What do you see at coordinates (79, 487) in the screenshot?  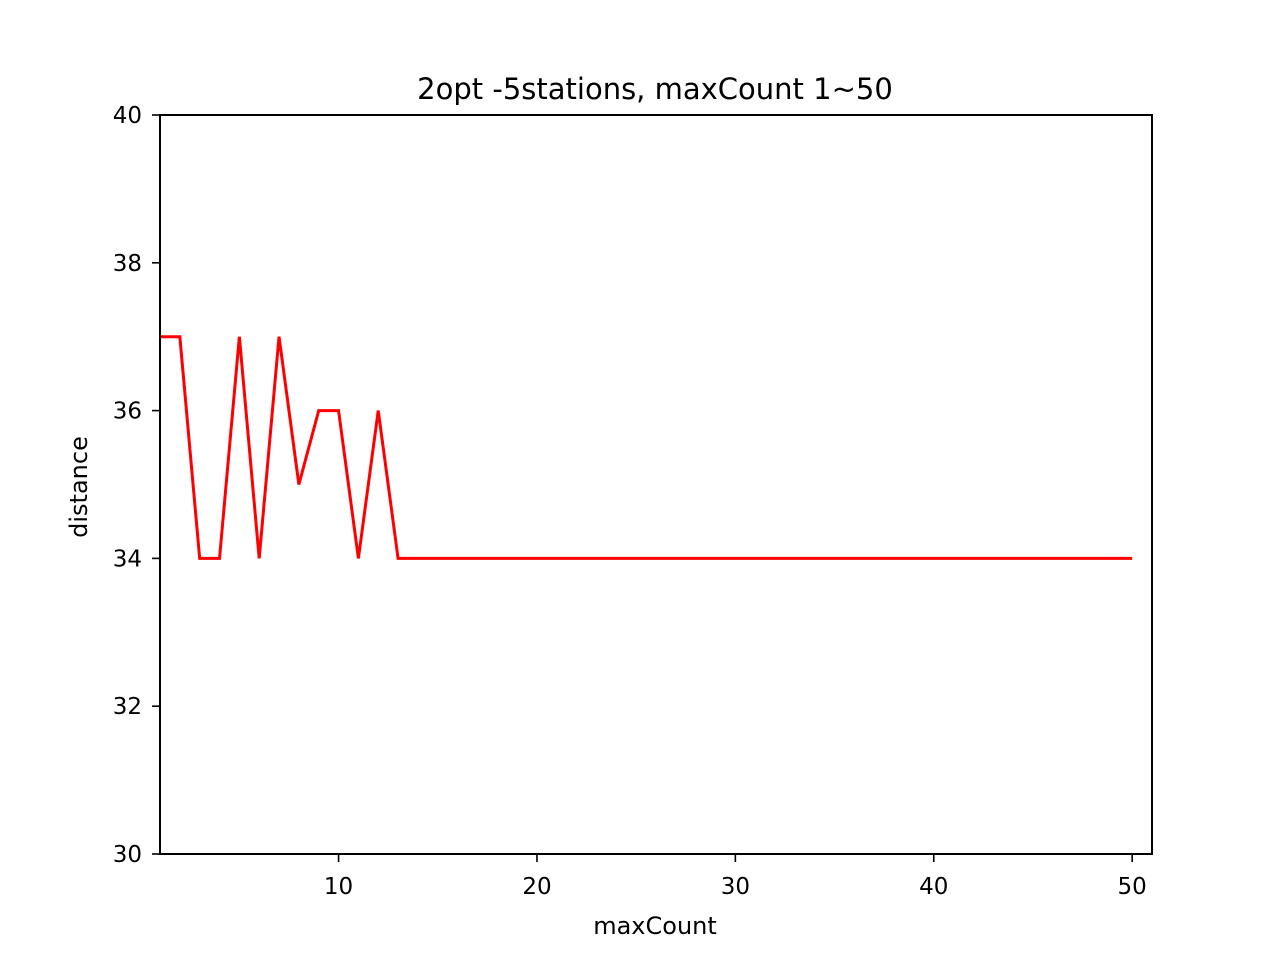 I see `y-axis-label: distance` at bounding box center [79, 487].